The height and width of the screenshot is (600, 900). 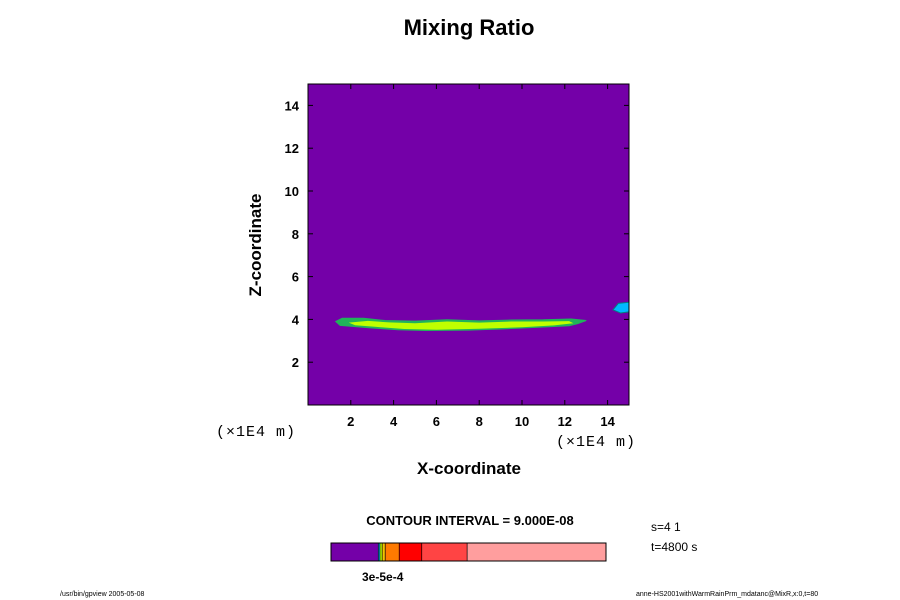 What do you see at coordinates (565, 421) in the screenshot?
I see `x-tick-label: 12` at bounding box center [565, 421].